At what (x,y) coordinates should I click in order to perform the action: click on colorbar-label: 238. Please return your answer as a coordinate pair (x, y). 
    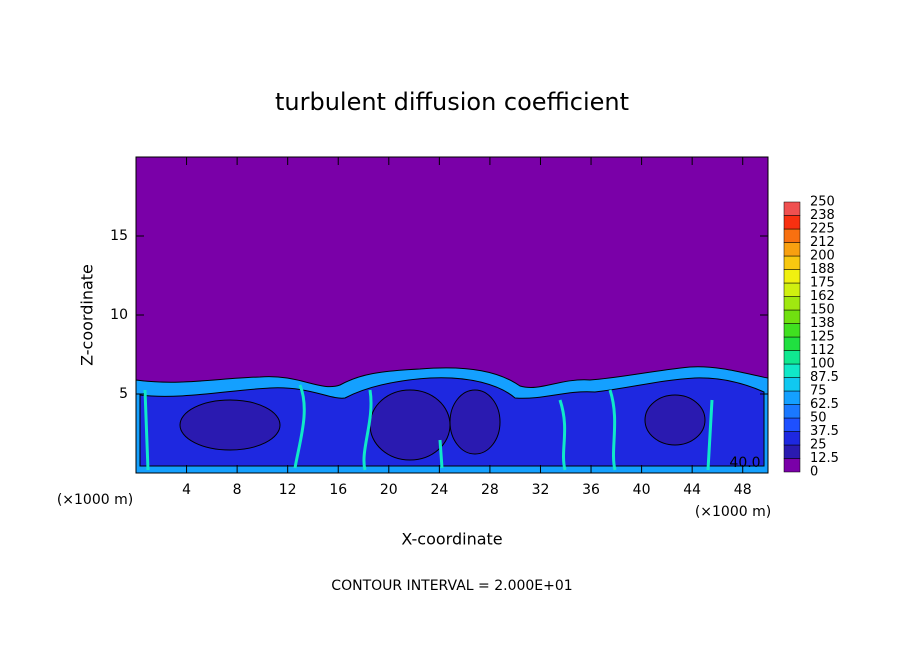
    Looking at the image, I should click on (822, 215).